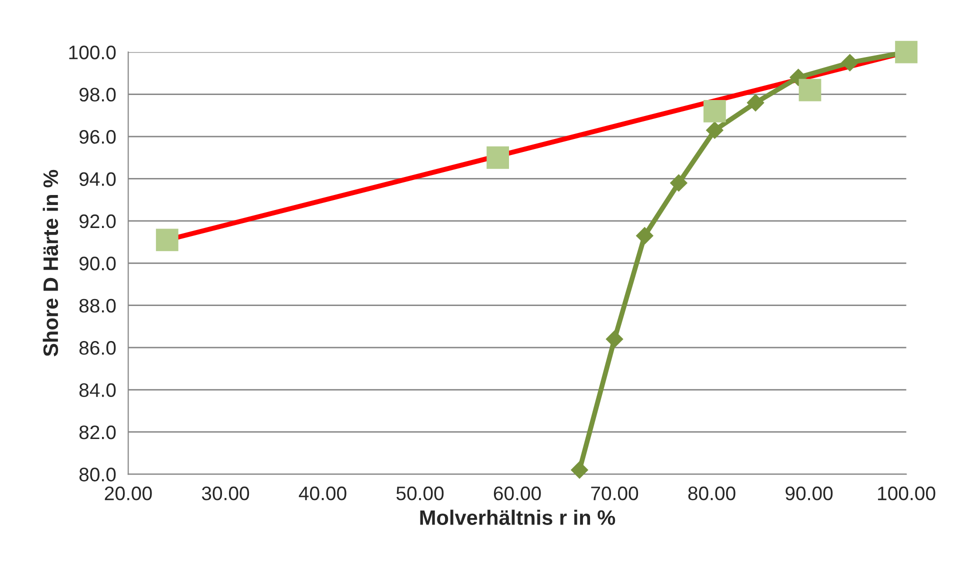 This screenshot has height=579, width=957. I want to click on x-tick-label: 60.00, so click(517, 493).